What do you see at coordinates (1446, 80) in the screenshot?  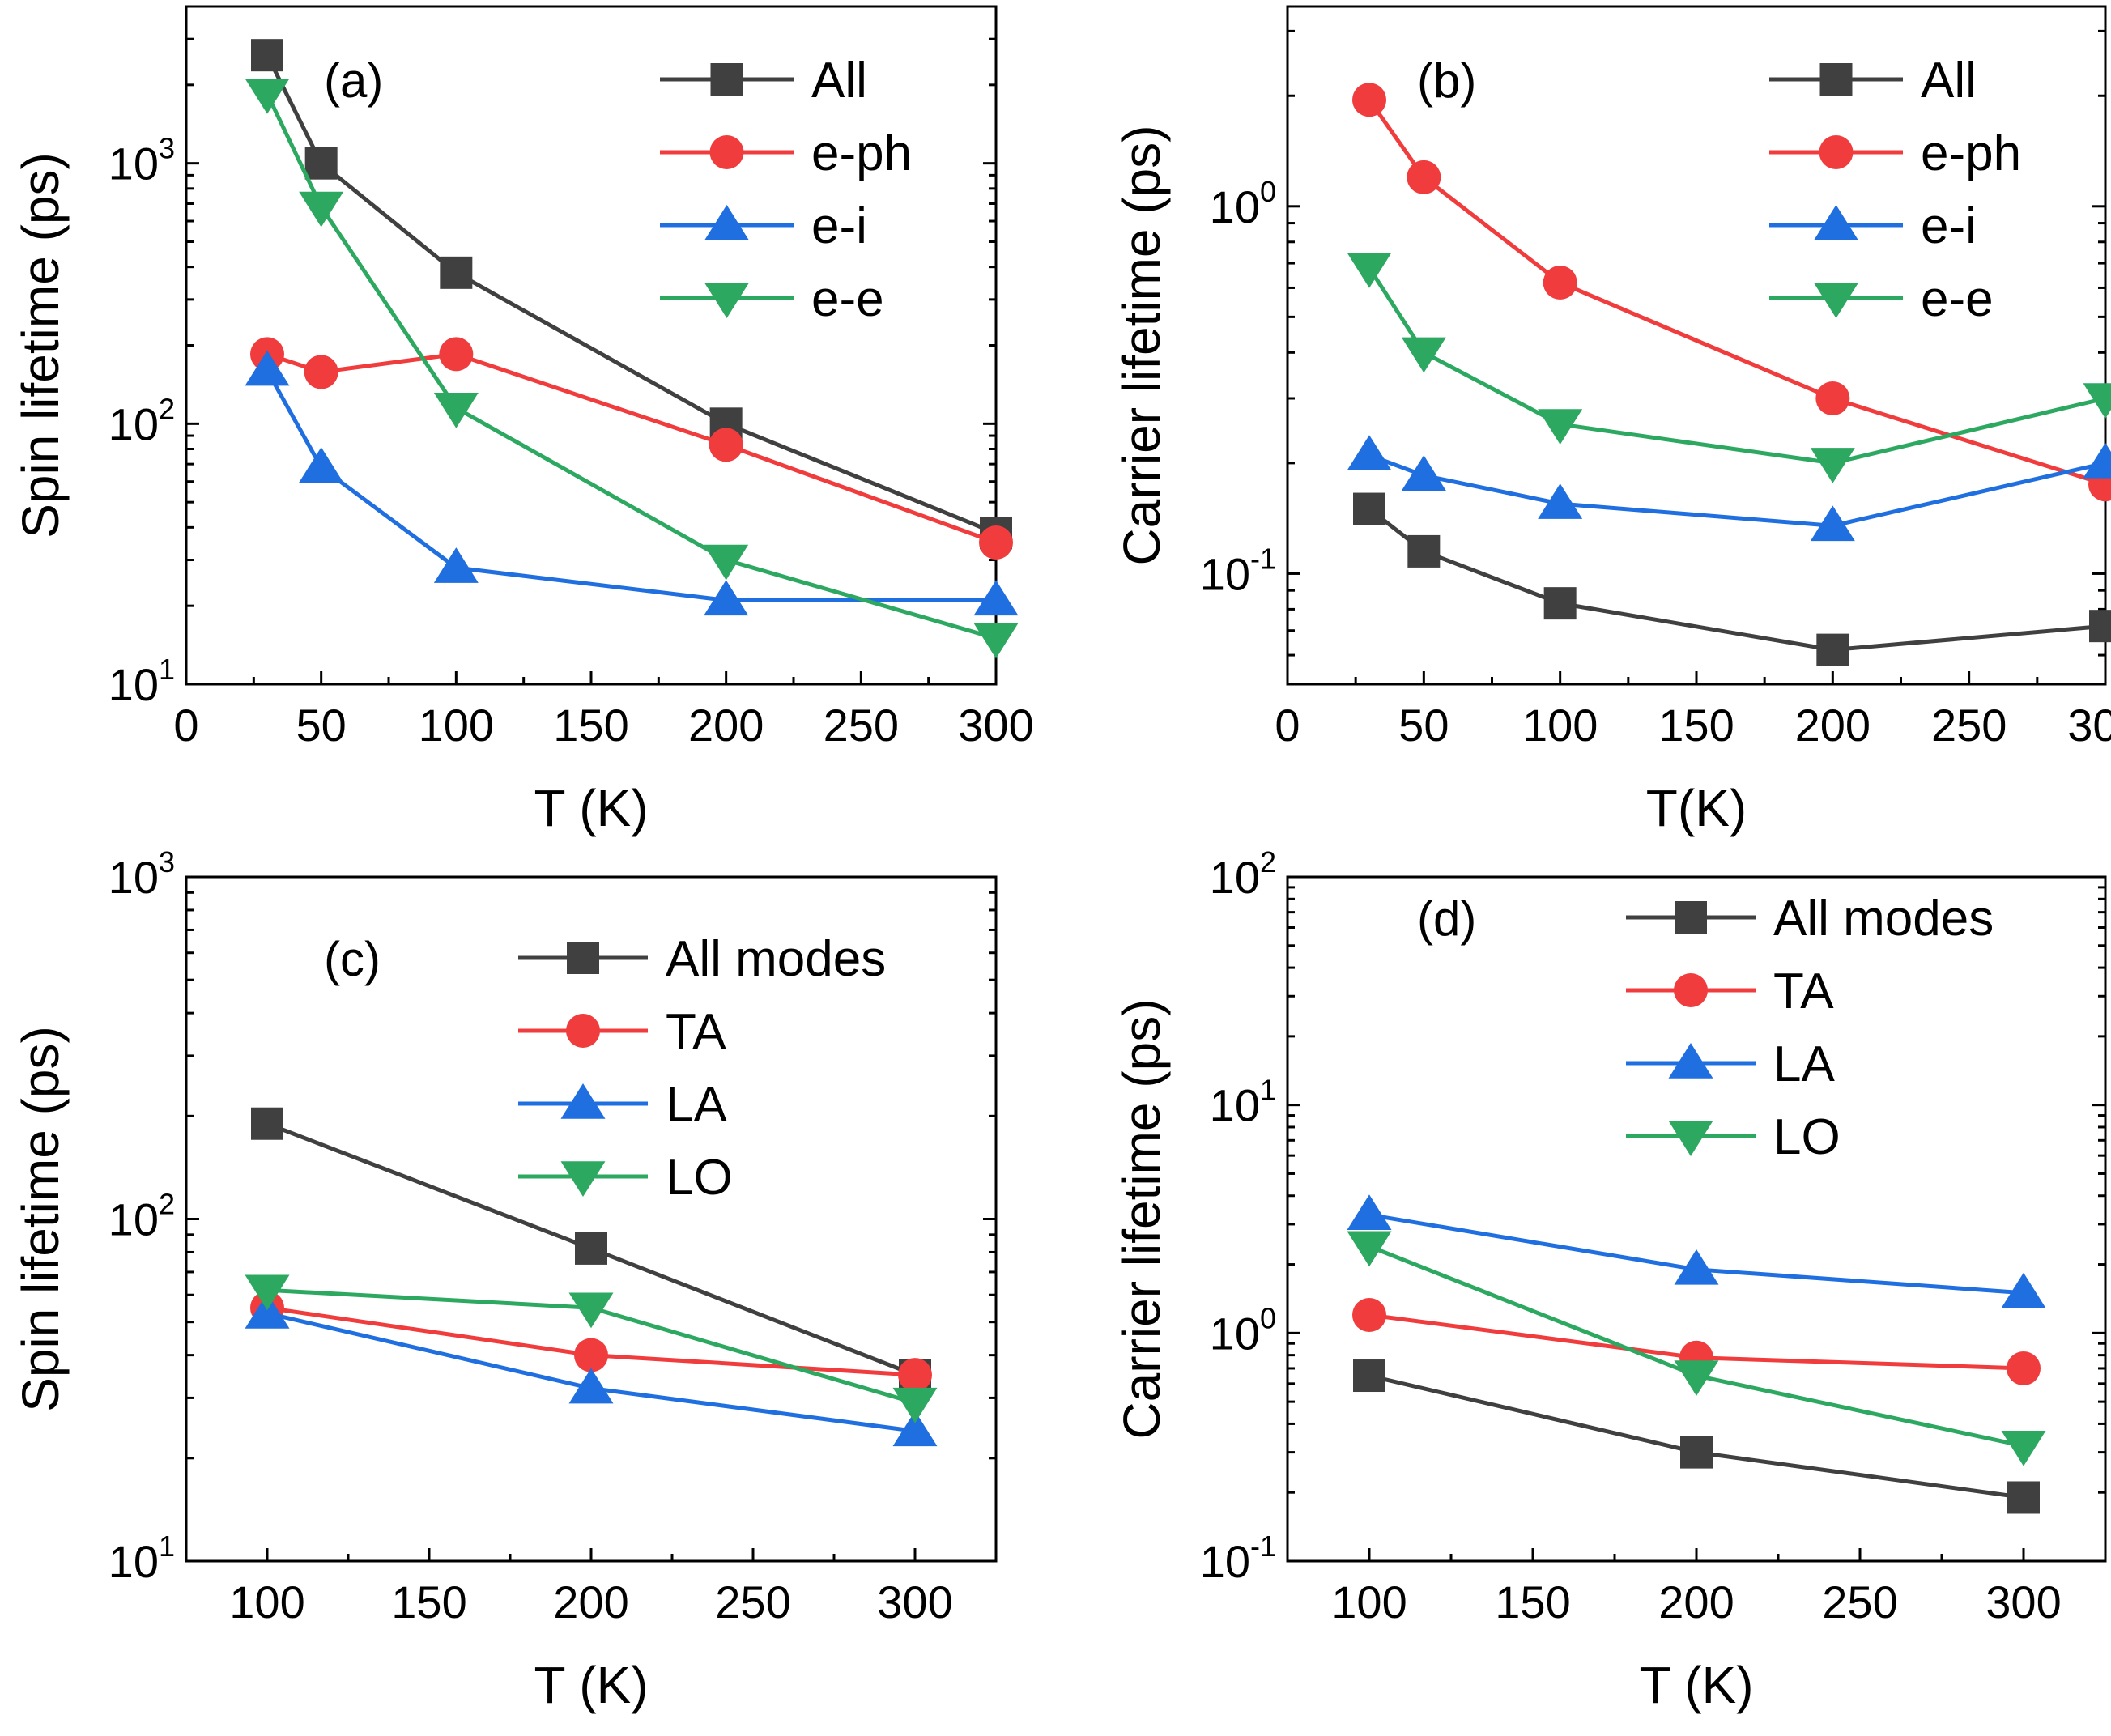 I see `panel-label: (b)` at bounding box center [1446, 80].